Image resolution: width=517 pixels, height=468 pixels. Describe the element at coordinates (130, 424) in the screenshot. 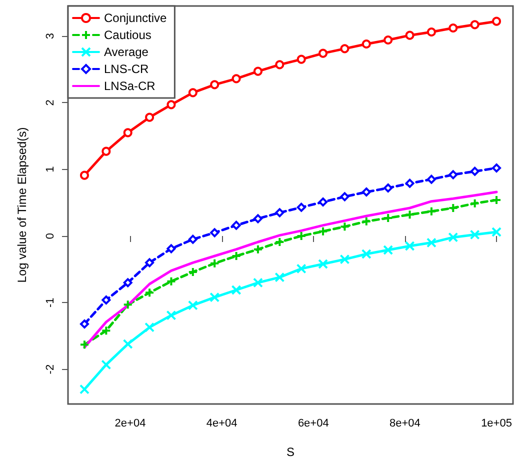

I see `x-tick-label: 2e+04` at that location.